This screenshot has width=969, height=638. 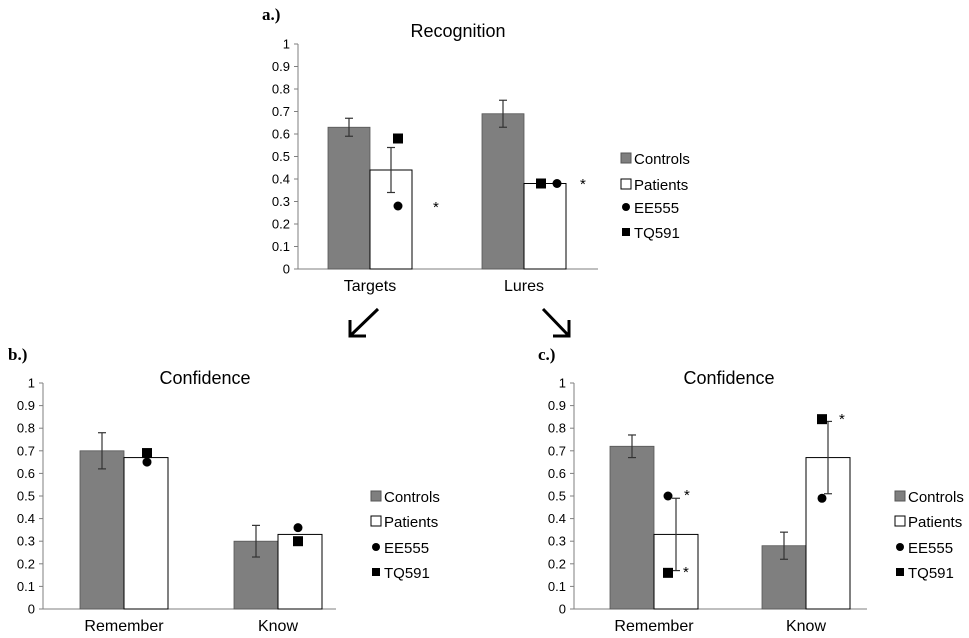 What do you see at coordinates (503, 191) in the screenshot?
I see `bar-controls-lures` at bounding box center [503, 191].